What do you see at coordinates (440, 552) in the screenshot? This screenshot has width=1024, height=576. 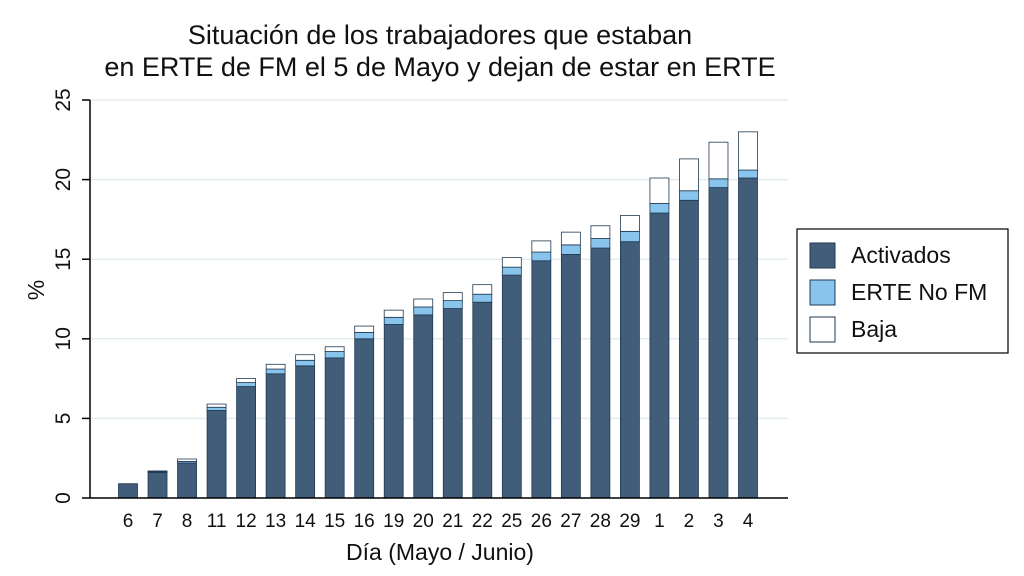 I see `x-axis-label: Día (Mayo / Junio)` at bounding box center [440, 552].